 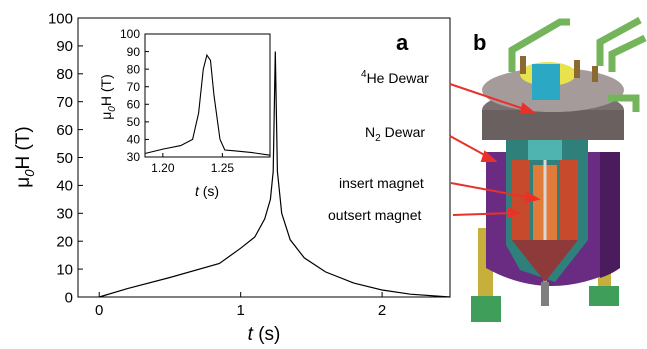 What do you see at coordinates (197, 191) in the screenshot?
I see `inset-xlabel-main: t` at bounding box center [197, 191].